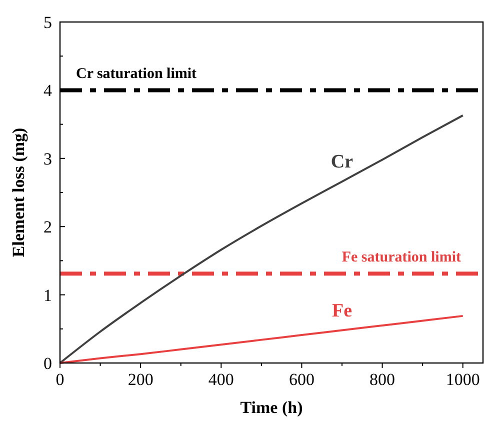 This screenshot has height=423, width=485. Describe the element at coordinates (18, 193) in the screenshot. I see `y-axis-title: Element loss (mg)` at that location.